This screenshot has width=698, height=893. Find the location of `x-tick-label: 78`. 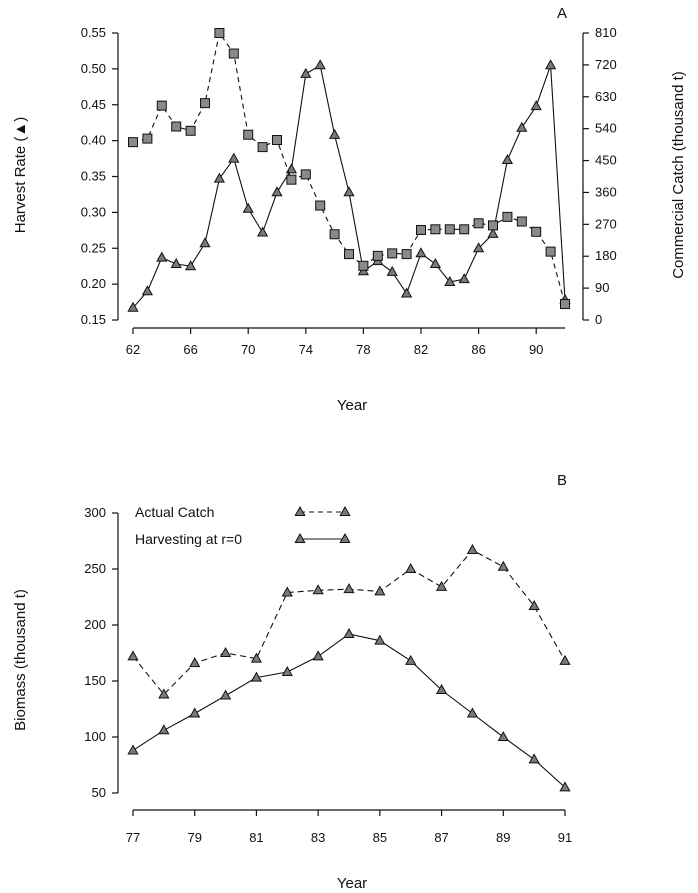

x-tick-label: 78 is located at coordinates (363, 349).